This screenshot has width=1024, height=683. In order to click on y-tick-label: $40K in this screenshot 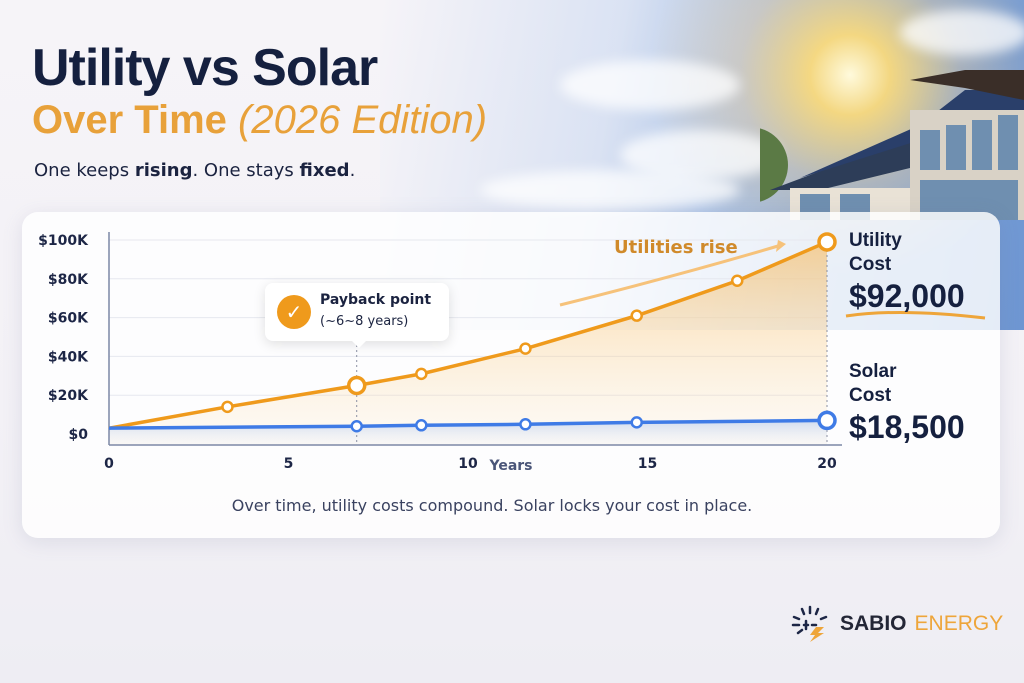, I will do `click(68, 357)`.